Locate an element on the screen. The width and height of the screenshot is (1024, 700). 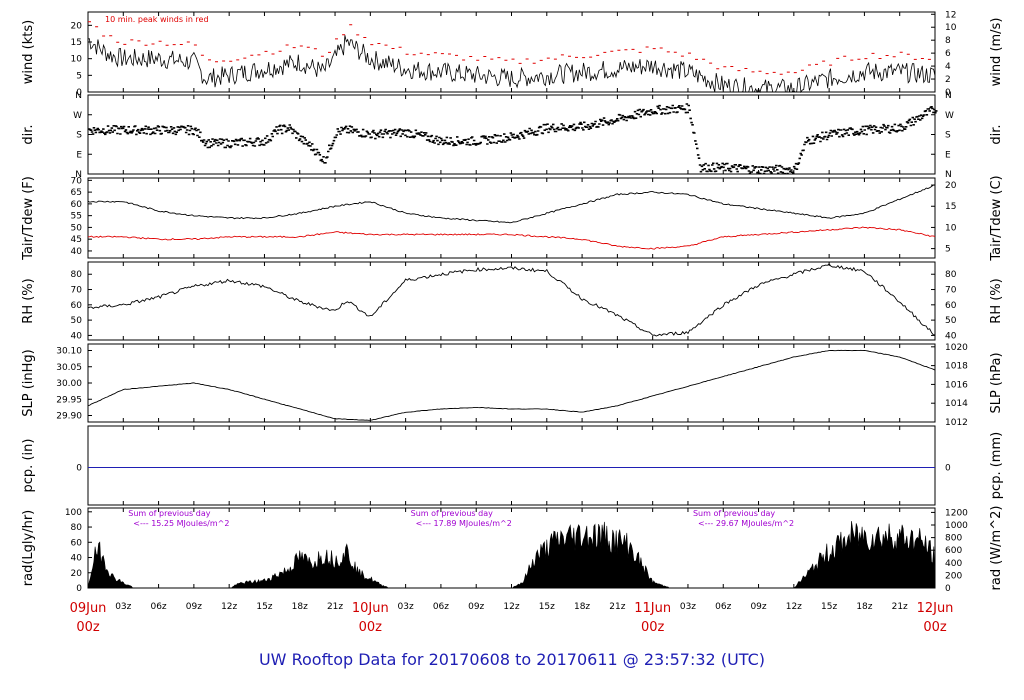
y-tick-label-right: 20 is located at coordinates (951, 186).